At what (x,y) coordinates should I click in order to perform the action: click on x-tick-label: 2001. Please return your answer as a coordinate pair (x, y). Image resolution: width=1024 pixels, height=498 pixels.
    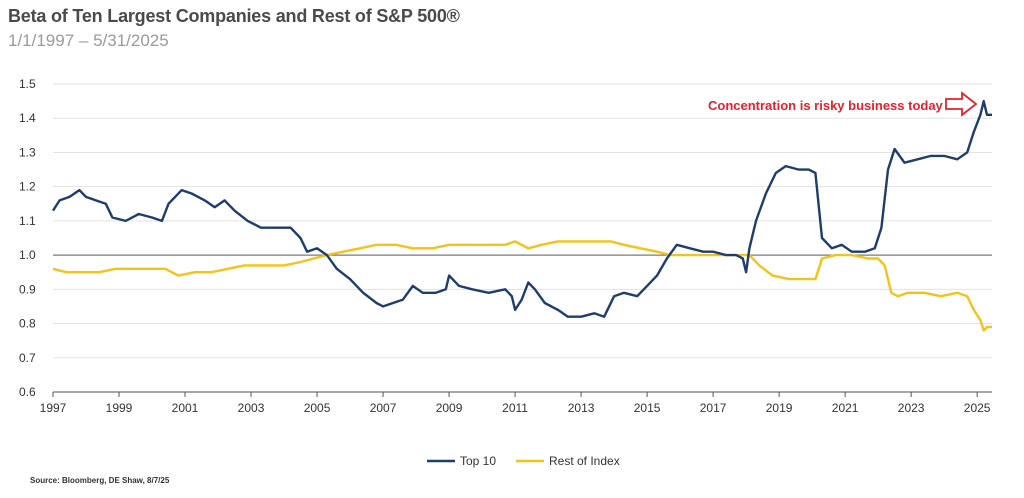
    Looking at the image, I should click on (185, 408).